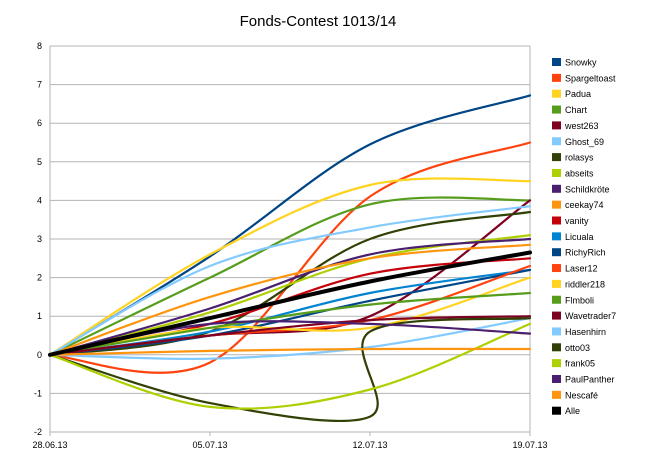 The width and height of the screenshot is (645, 458). Describe the element at coordinates (39, 200) in the screenshot. I see `y-tick-label: 4` at that location.